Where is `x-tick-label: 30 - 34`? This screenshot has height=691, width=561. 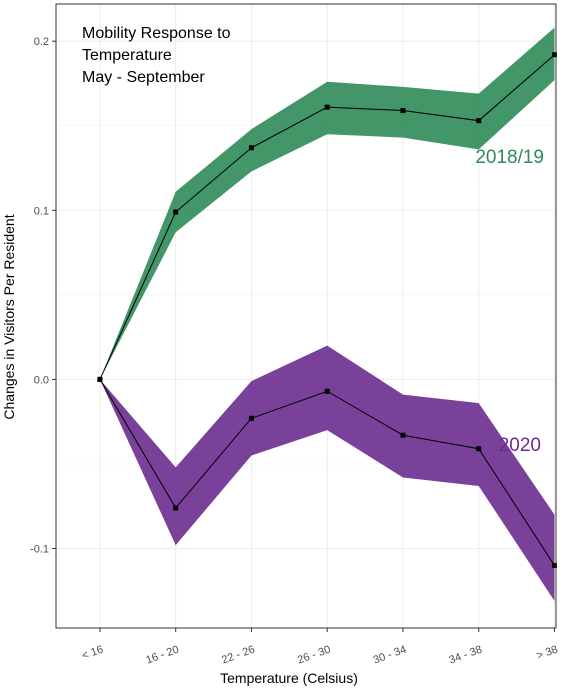 x-tick-label: 30 - 34 is located at coordinates (390, 655).